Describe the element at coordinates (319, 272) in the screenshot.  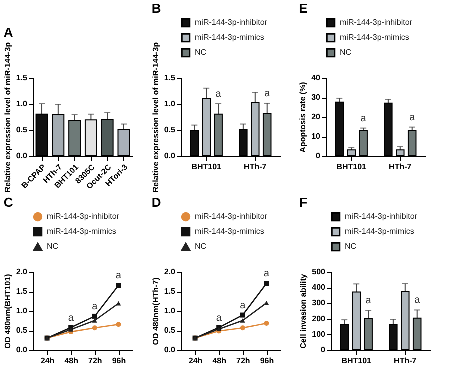
I see `y-tick-label: 500` at that location.